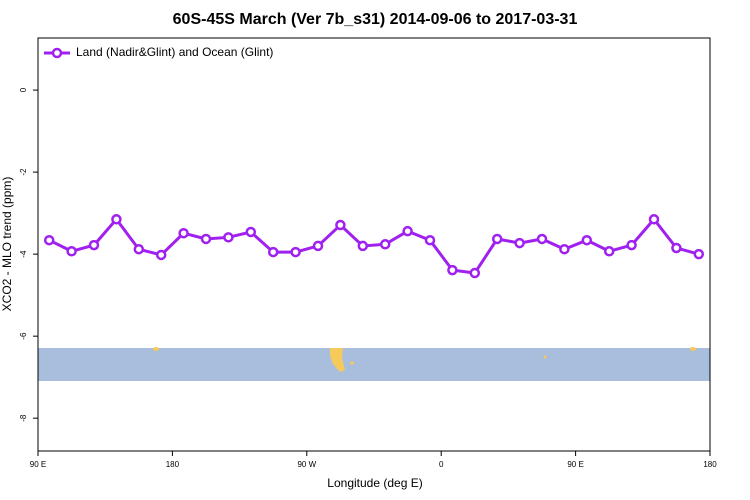 The height and width of the screenshot is (500, 750). What do you see at coordinates (23, 89) in the screenshot?
I see `y-tick-label: 0` at bounding box center [23, 89].